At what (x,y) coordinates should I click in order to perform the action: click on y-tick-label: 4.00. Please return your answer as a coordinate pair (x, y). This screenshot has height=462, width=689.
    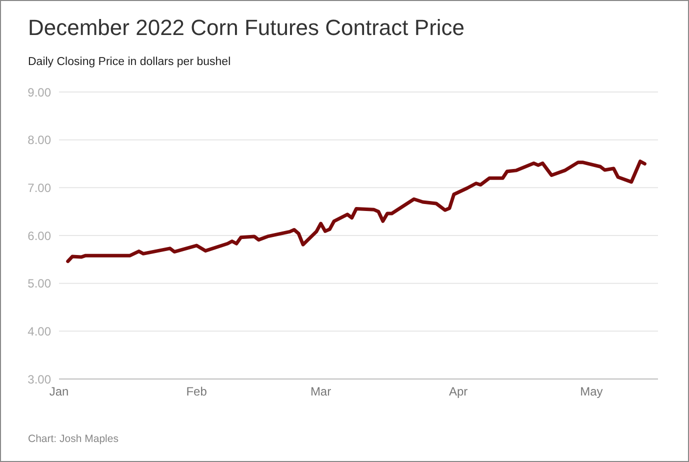
    Looking at the image, I should click on (40, 331).